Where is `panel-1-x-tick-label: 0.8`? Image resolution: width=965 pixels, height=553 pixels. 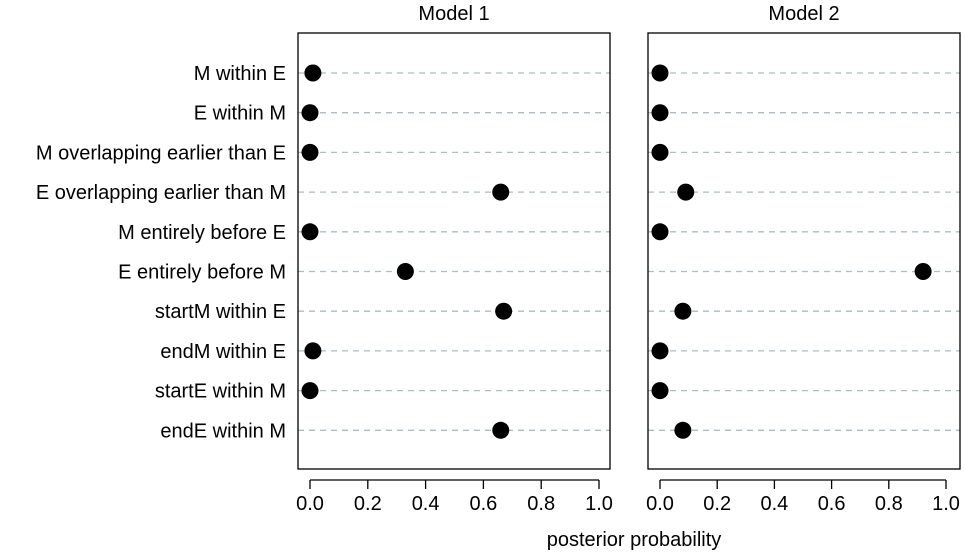
panel-1-x-tick-label: 0.8 is located at coordinates (541, 504).